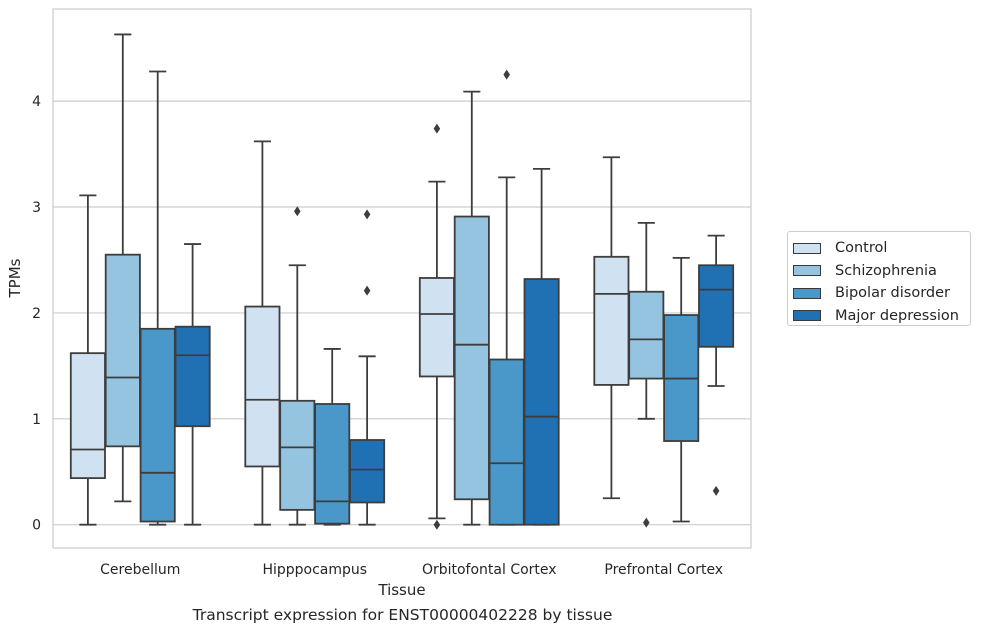  I want to click on y-tick-label: 4, so click(36, 102).